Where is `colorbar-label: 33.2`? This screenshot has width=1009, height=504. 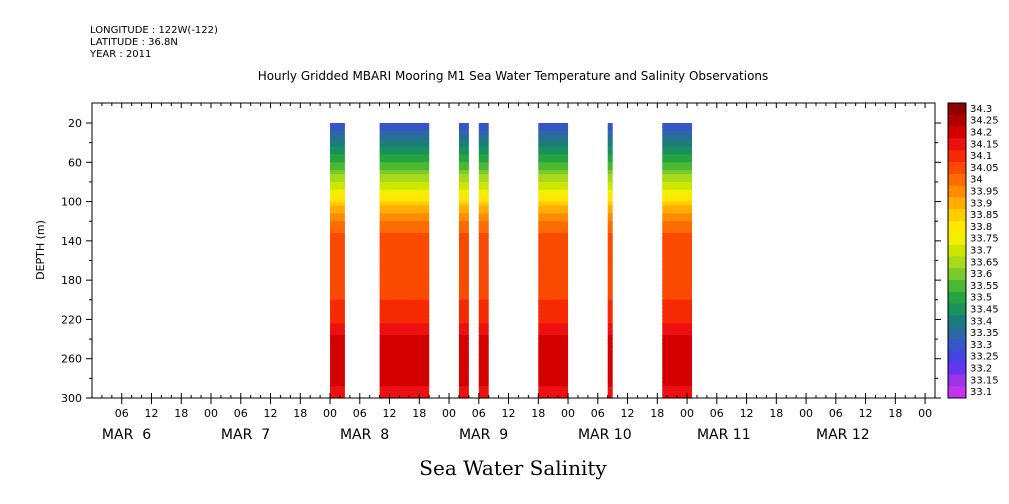 colorbar-label: 33.2 is located at coordinates (981, 369).